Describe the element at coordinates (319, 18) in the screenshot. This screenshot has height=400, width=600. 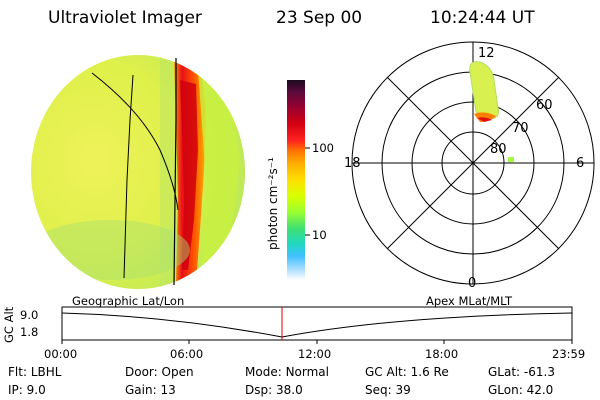
I see `date-label: 23 Sep 00` at that location.